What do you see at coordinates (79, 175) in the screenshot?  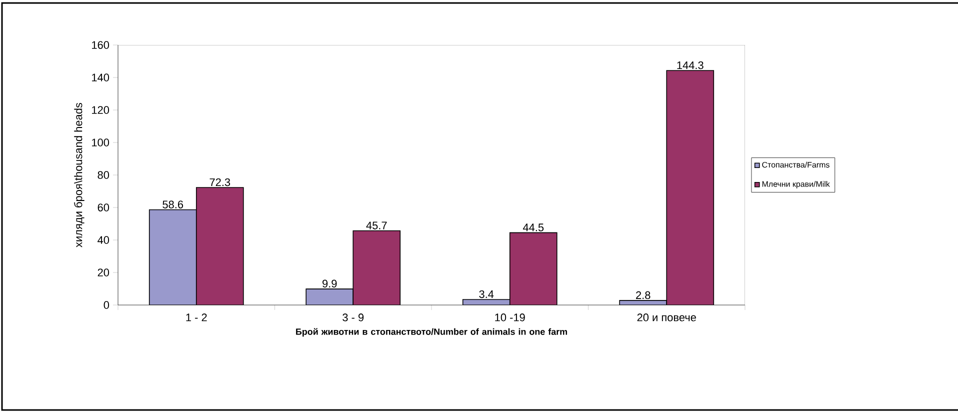 I see `y-axis-title: хиляди броя\thousand heads` at bounding box center [79, 175].